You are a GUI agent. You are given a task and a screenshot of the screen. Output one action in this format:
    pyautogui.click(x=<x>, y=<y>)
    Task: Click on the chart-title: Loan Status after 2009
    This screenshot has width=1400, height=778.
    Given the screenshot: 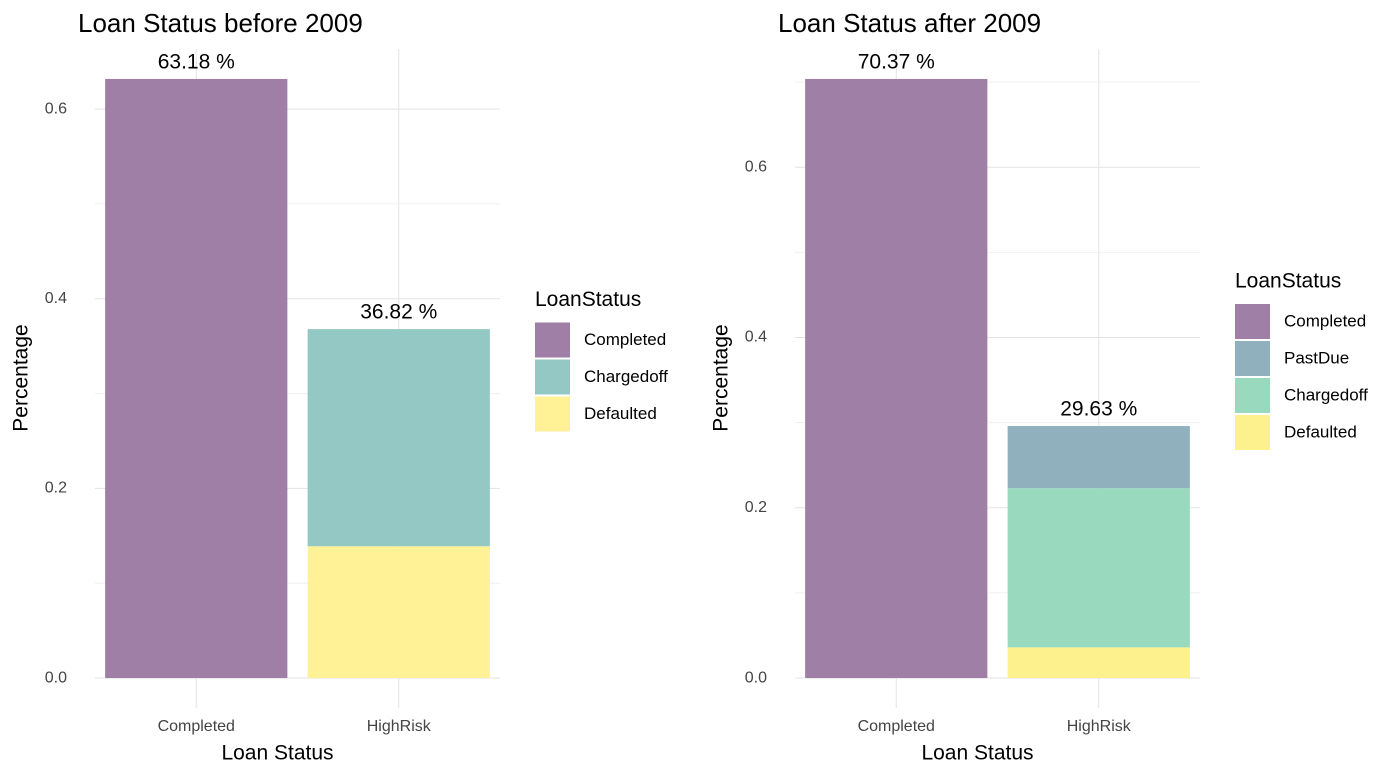 What is the action you would take?
    pyautogui.click(x=909, y=23)
    